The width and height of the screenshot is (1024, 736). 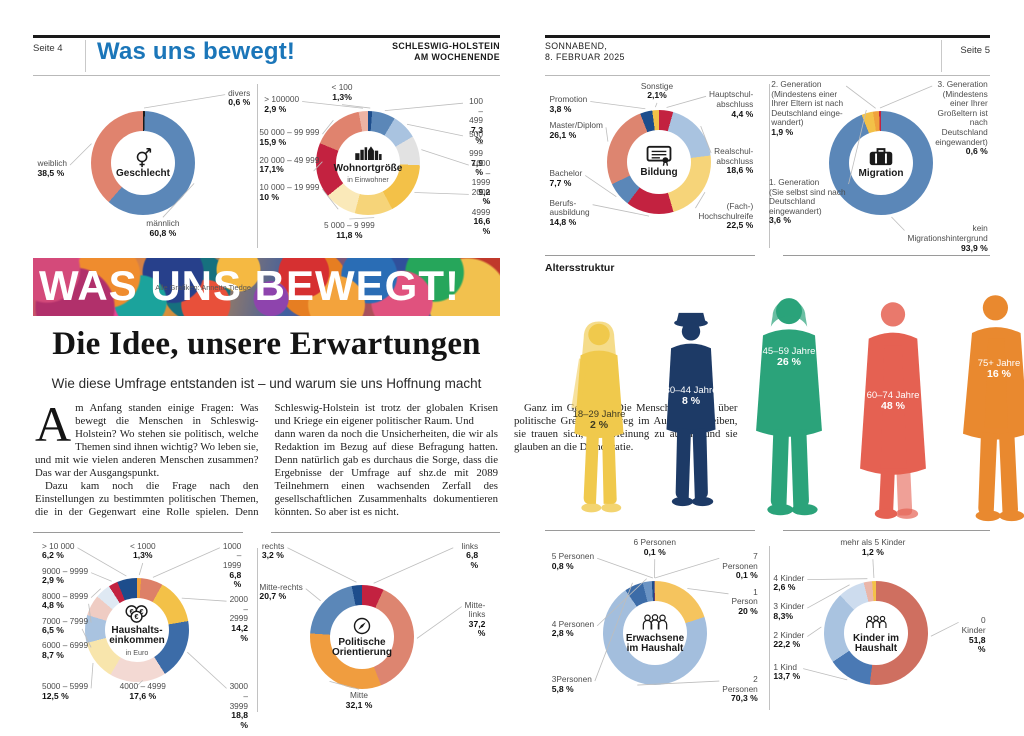 I want to click on age-value: 8 %, so click(x=691, y=401).